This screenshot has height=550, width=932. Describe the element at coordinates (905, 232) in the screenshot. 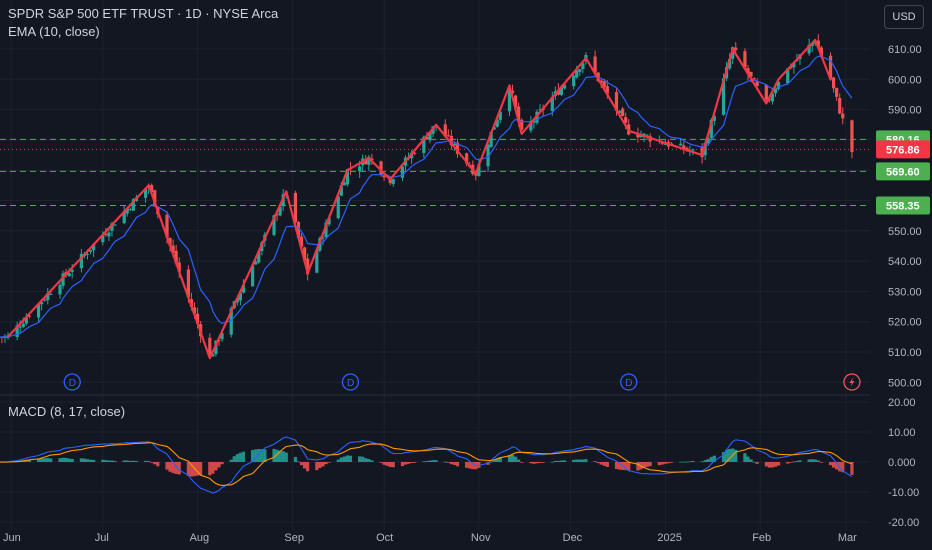

I see `price-tick-label: 550.00` at that location.